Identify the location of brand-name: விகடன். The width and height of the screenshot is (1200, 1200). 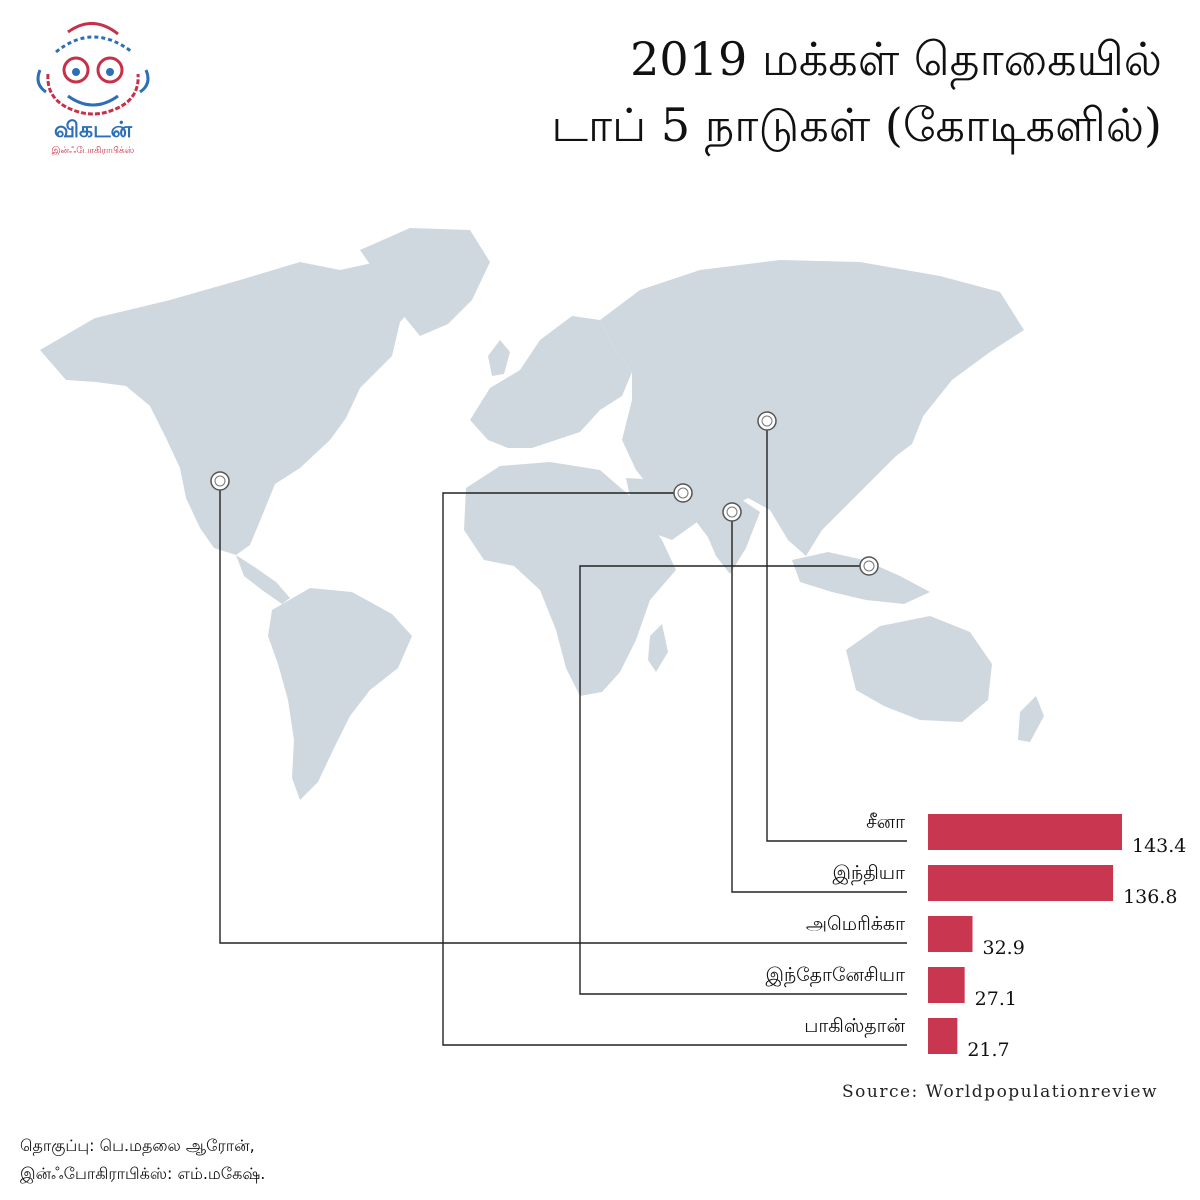
(93, 130).